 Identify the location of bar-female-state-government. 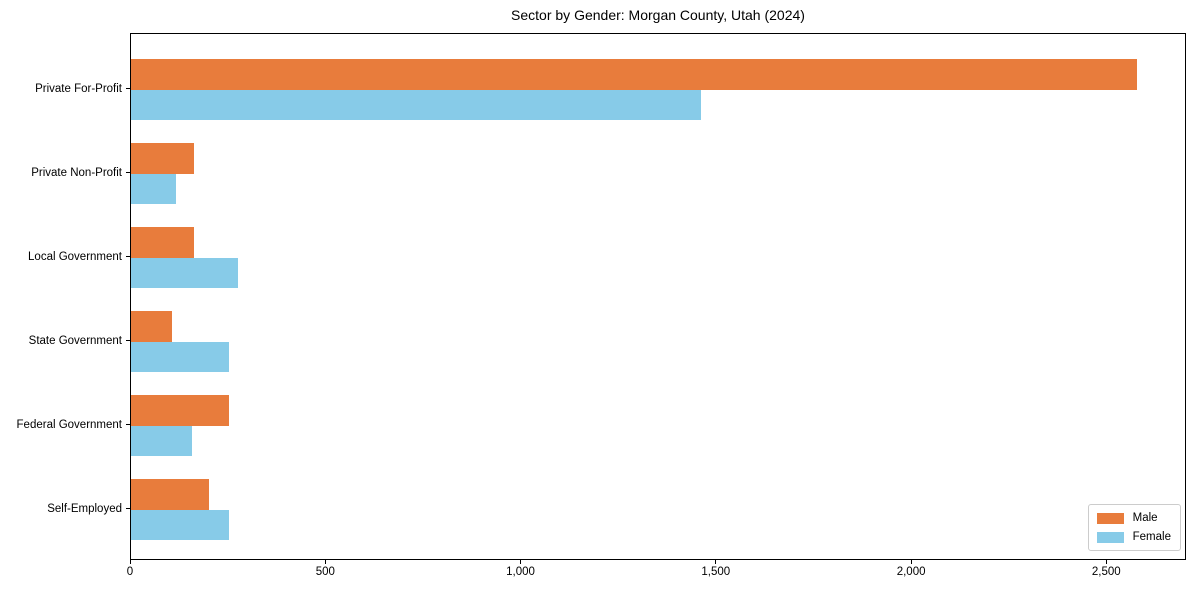
(180, 356).